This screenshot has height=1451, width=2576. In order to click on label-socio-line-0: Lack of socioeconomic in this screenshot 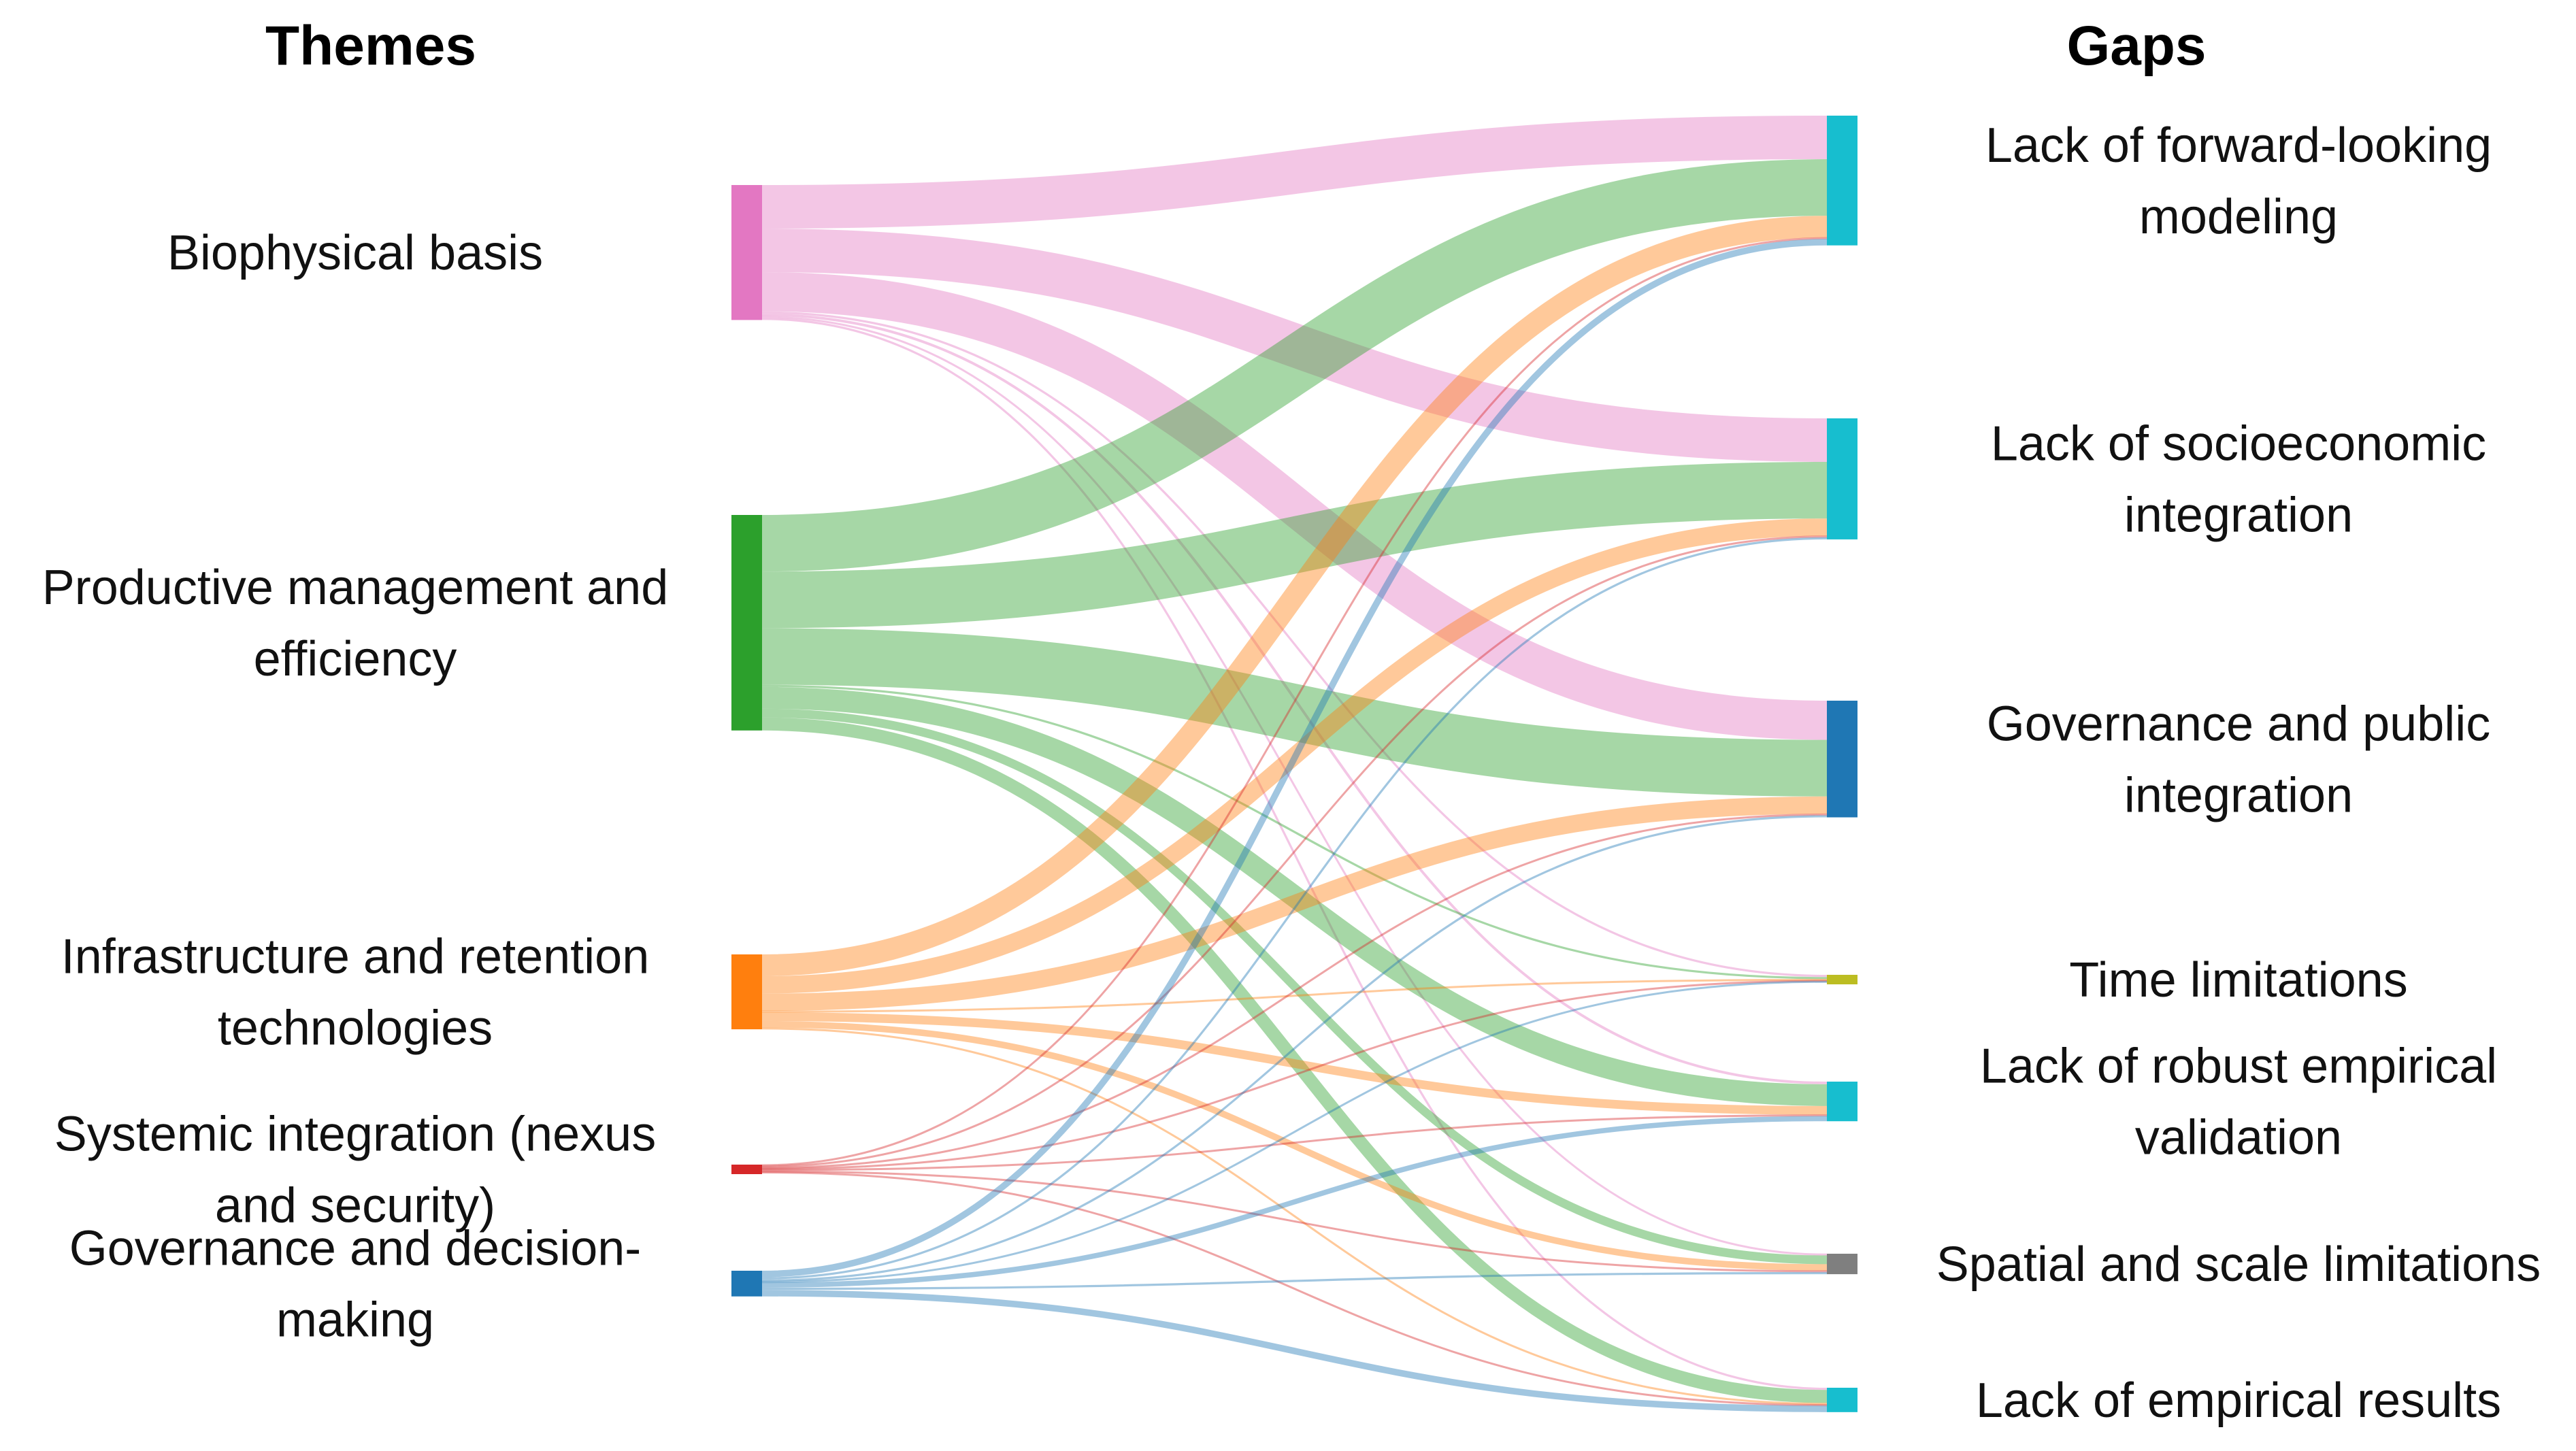, I will do `click(2238, 443)`.